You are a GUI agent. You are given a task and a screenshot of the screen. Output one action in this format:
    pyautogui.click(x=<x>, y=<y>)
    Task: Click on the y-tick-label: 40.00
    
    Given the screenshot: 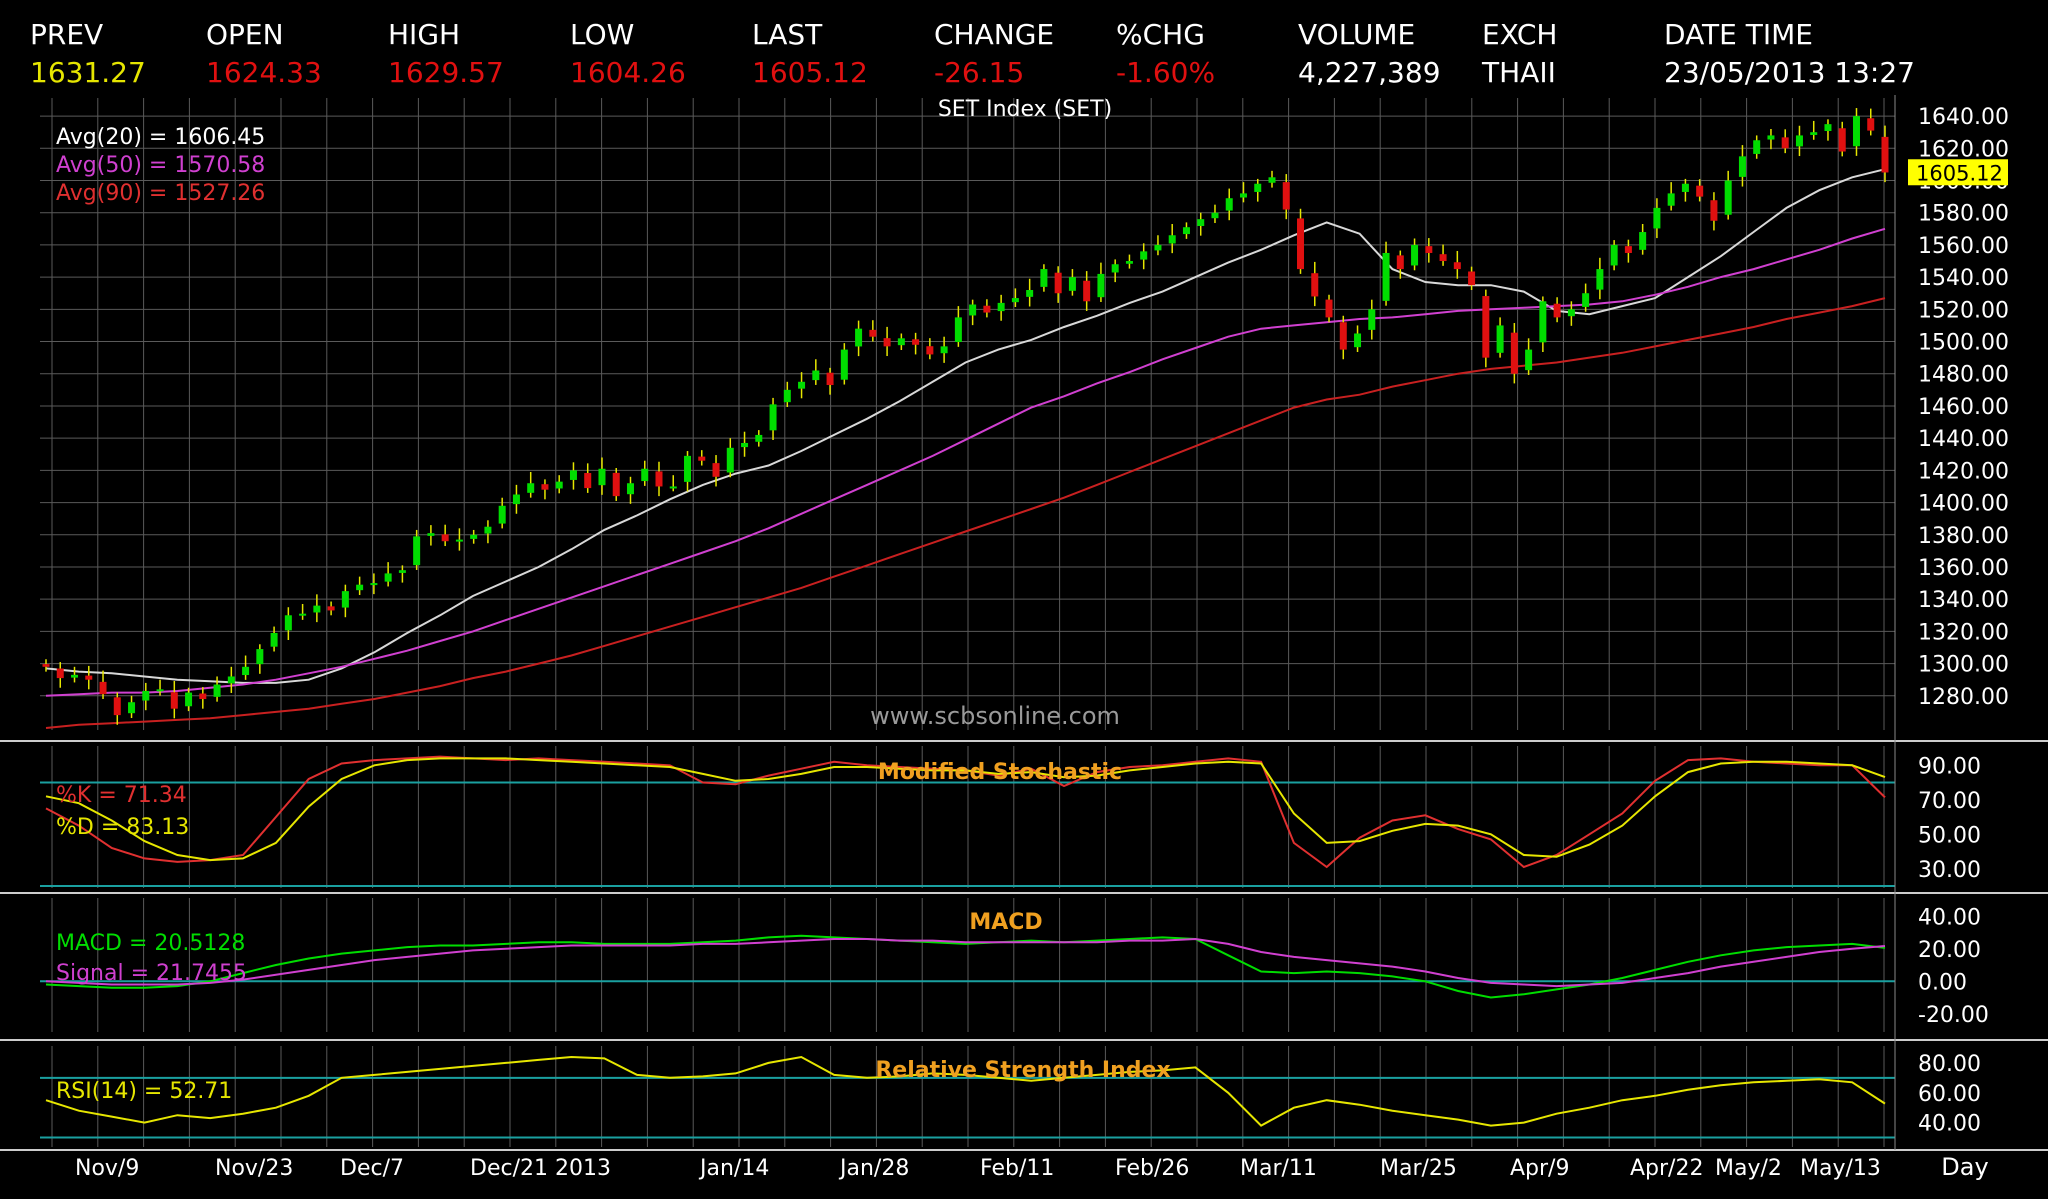 What is the action you would take?
    pyautogui.click(x=1949, y=1124)
    